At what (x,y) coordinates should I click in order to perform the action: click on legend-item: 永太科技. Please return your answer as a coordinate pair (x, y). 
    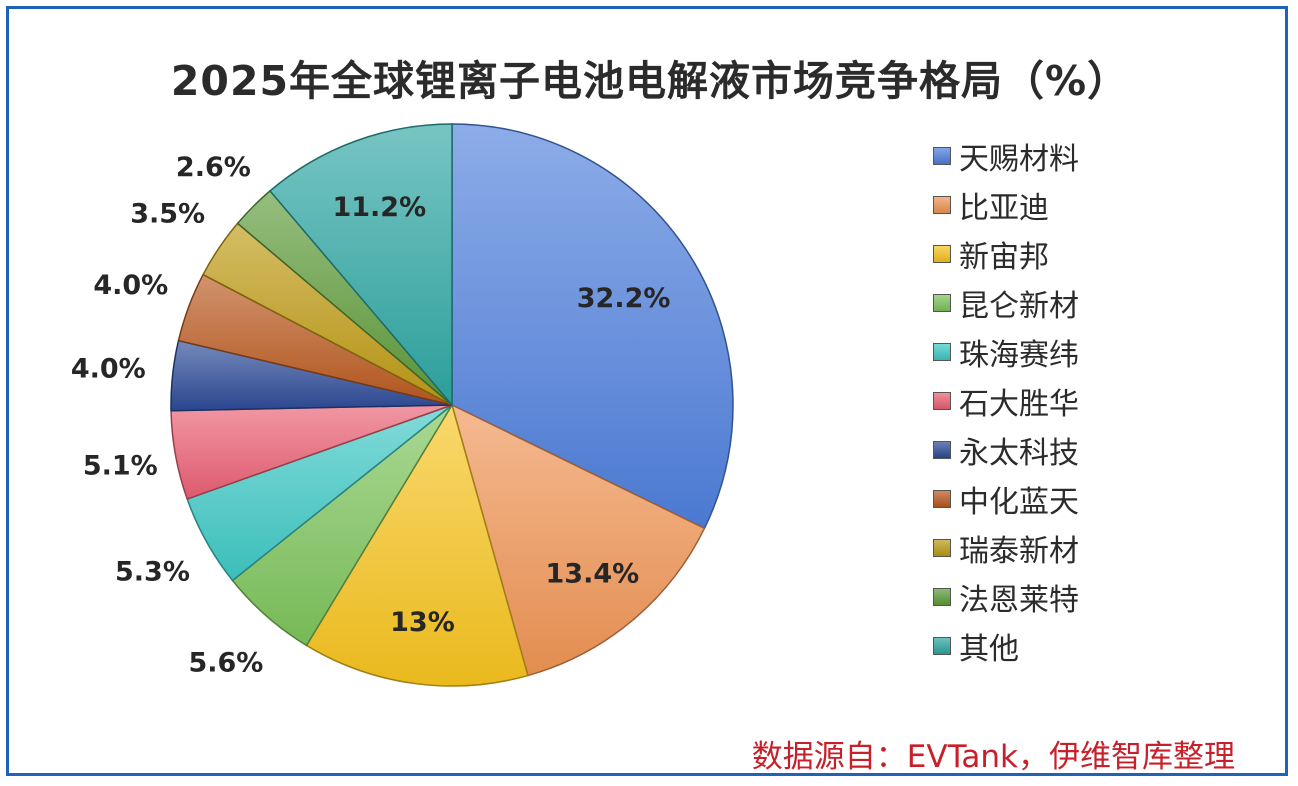
    Looking at the image, I should click on (1006, 452).